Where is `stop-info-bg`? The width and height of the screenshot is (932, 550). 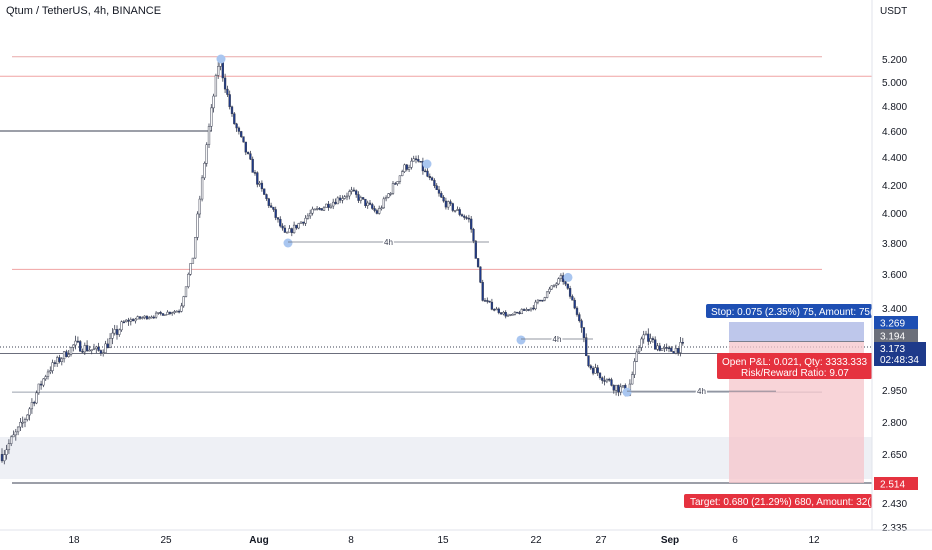 stop-info-bg is located at coordinates (789, 311).